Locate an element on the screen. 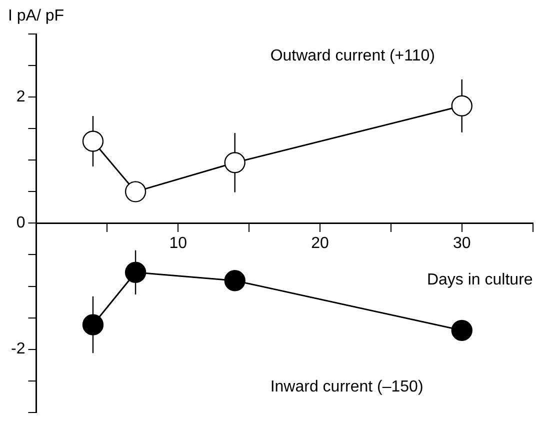 This screenshot has height=425, width=544. x-tick-label: 30 is located at coordinates (461, 243).